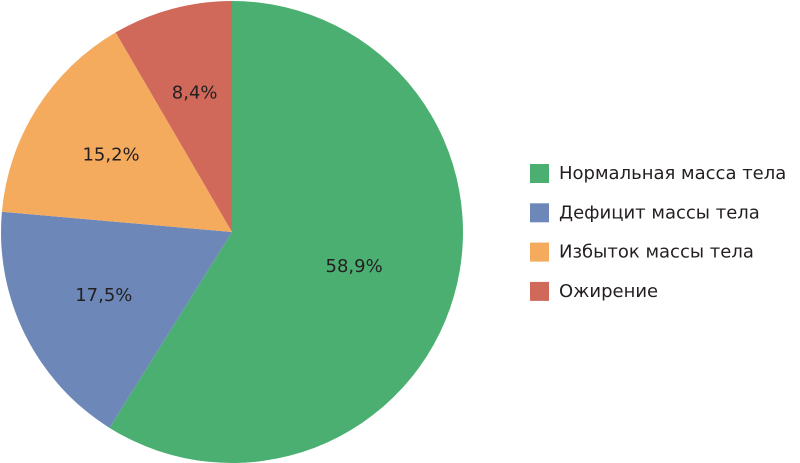  What do you see at coordinates (195, 93) in the screenshot?
I see `slice-label: 8,4%` at bounding box center [195, 93].